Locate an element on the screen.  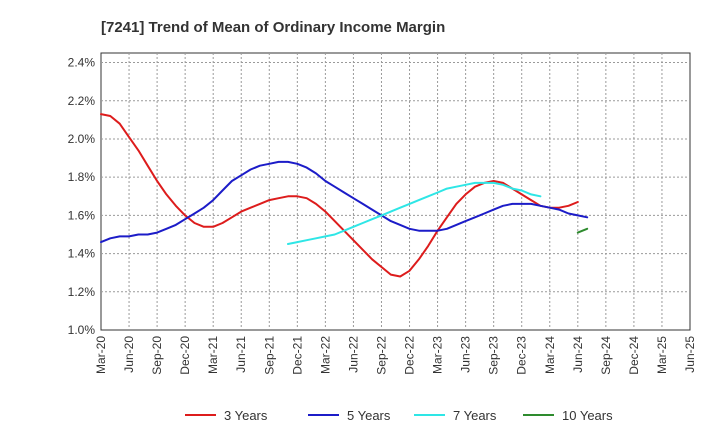
legend-label: 5 Years is located at coordinates (369, 415).